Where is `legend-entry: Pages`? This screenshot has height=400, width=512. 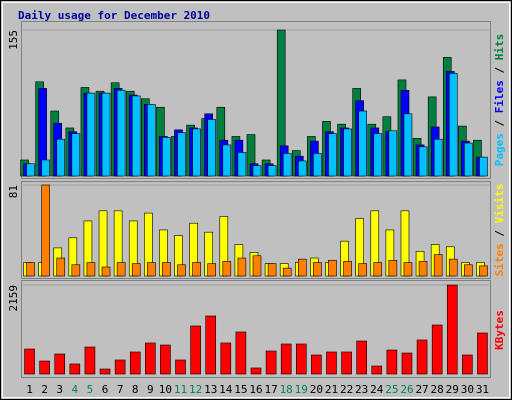
legend-entry: Pages is located at coordinates (499, 149).